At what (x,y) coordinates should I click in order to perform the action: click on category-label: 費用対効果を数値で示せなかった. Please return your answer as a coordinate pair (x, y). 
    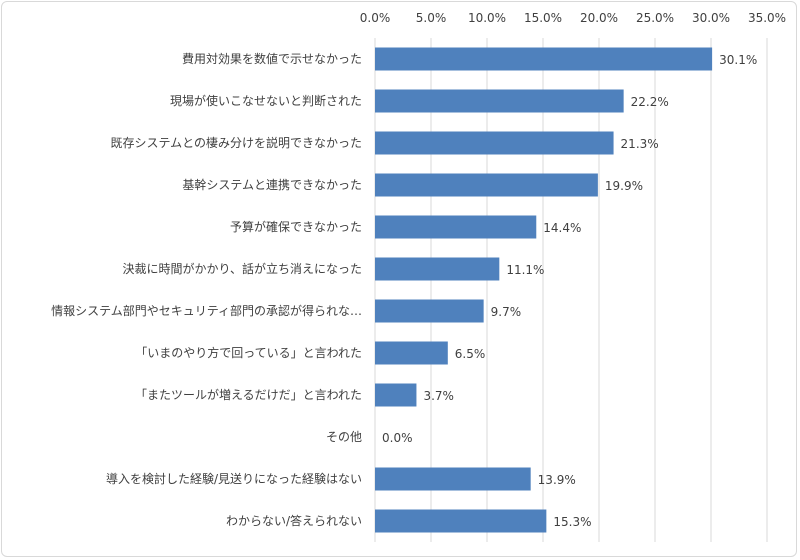
    Looking at the image, I should click on (272, 58).